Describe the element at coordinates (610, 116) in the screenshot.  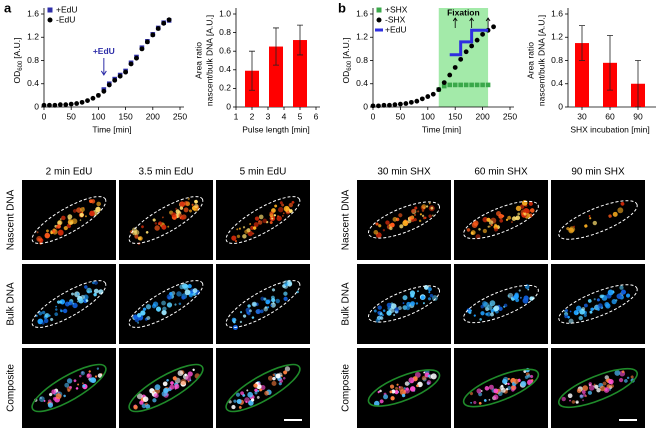
I see `x-tick-label: 60` at that location.